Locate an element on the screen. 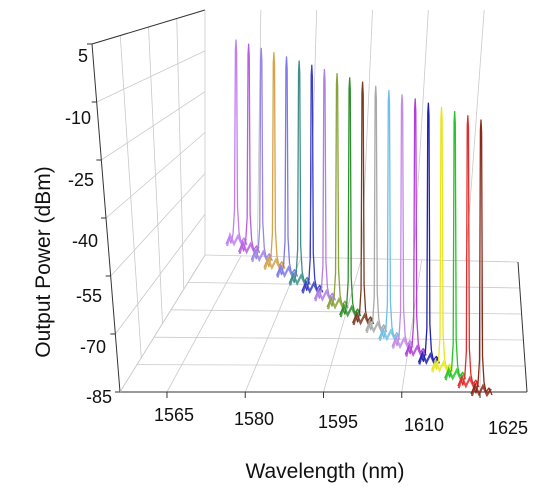 This screenshot has height=501, width=550. x-tick-label: 1625 is located at coordinates (508, 428).